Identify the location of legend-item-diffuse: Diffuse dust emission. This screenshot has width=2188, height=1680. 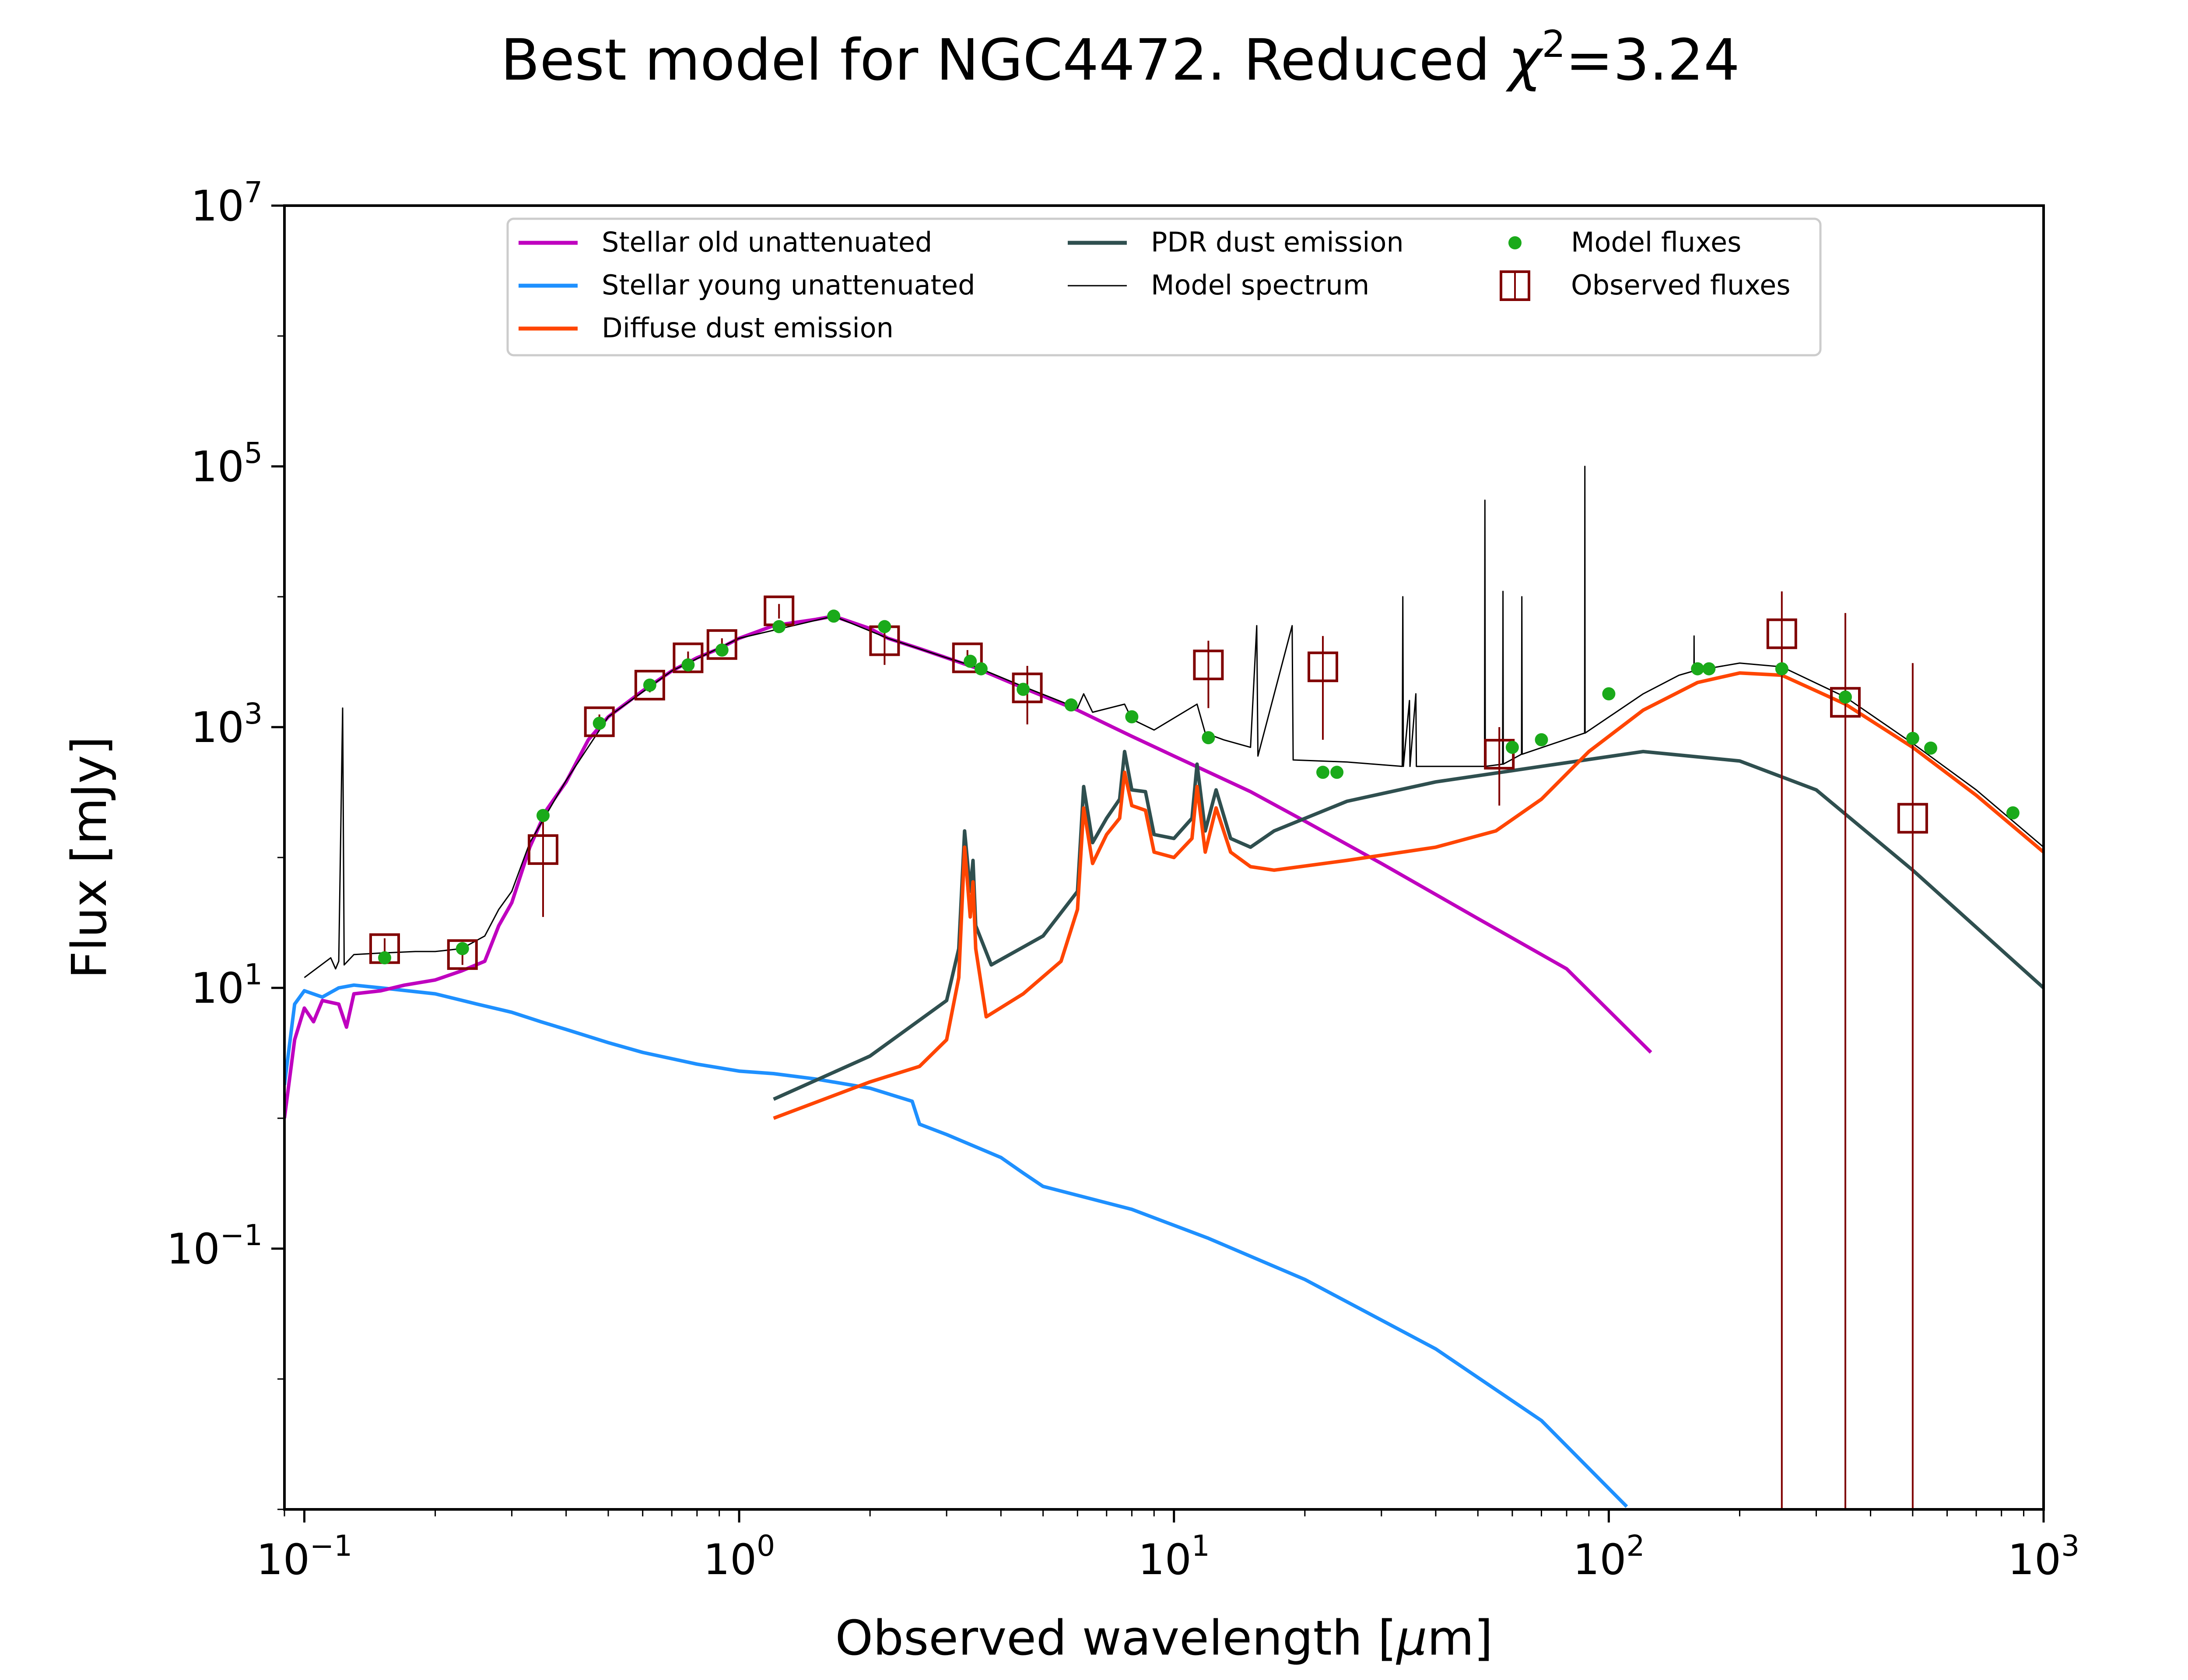
(706, 328).